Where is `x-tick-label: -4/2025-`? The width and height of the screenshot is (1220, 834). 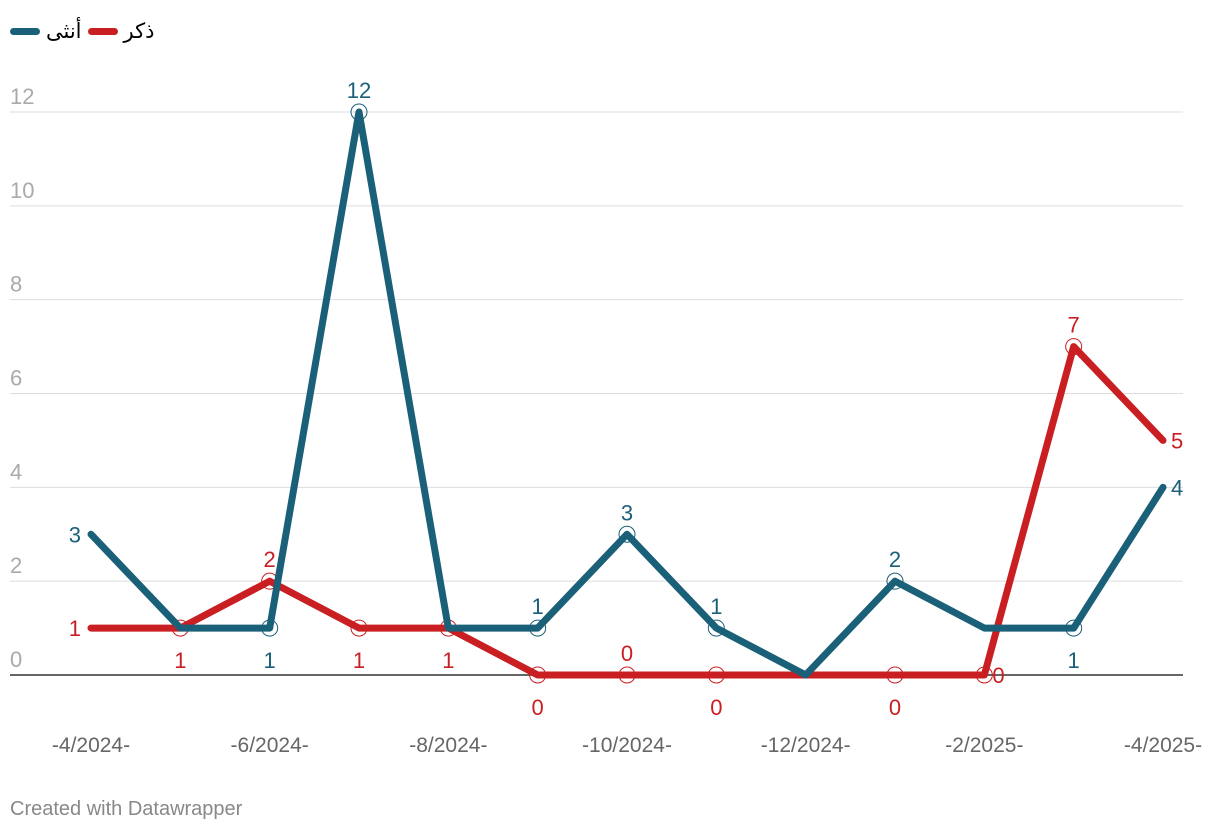 x-tick-label: -4/2025- is located at coordinates (1163, 745).